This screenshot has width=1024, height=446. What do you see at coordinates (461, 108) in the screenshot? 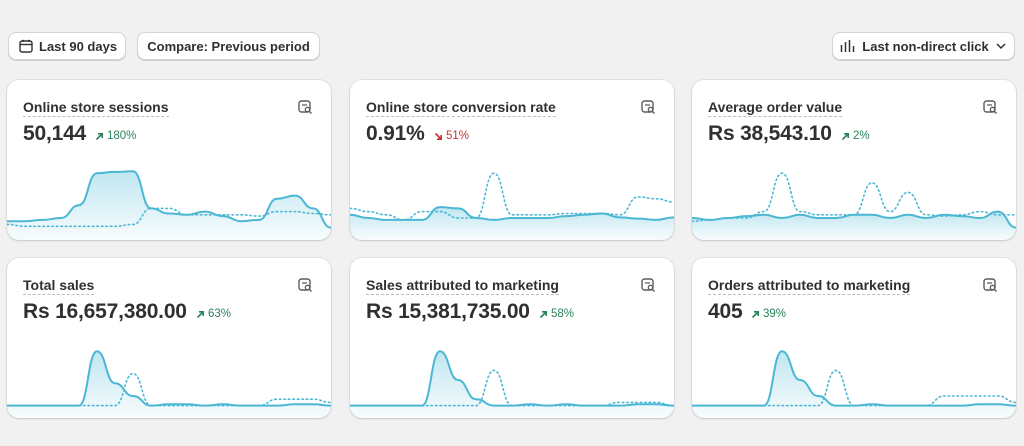
I see `metric-title: Online store conversion rate` at bounding box center [461, 108].